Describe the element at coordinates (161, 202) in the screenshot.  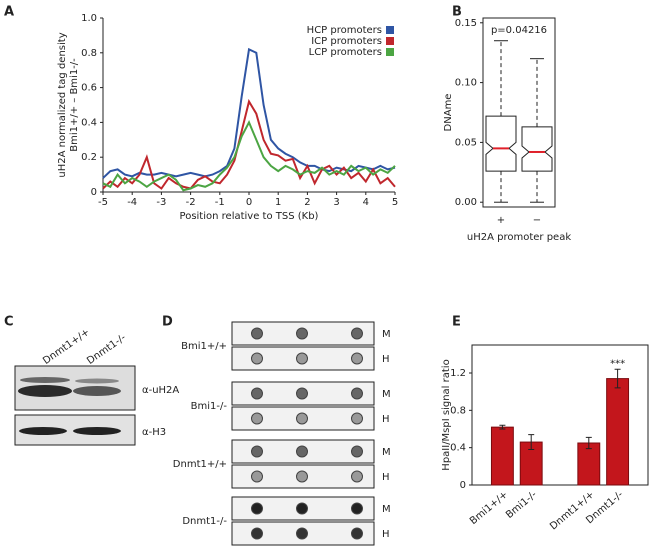
I see `x-tick-label: -3` at that location.